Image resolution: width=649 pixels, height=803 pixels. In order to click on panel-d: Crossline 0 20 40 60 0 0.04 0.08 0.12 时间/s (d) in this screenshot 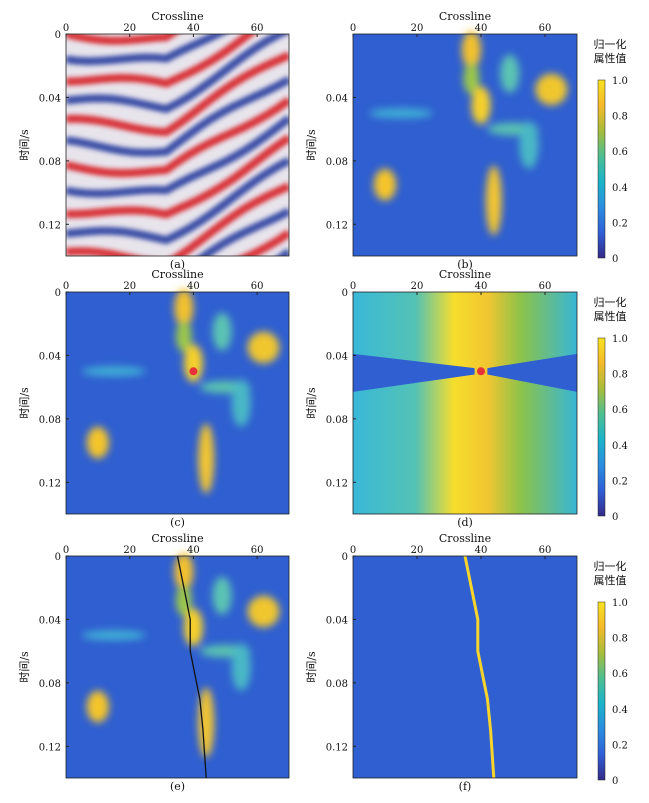, I will do `click(441, 398)`.